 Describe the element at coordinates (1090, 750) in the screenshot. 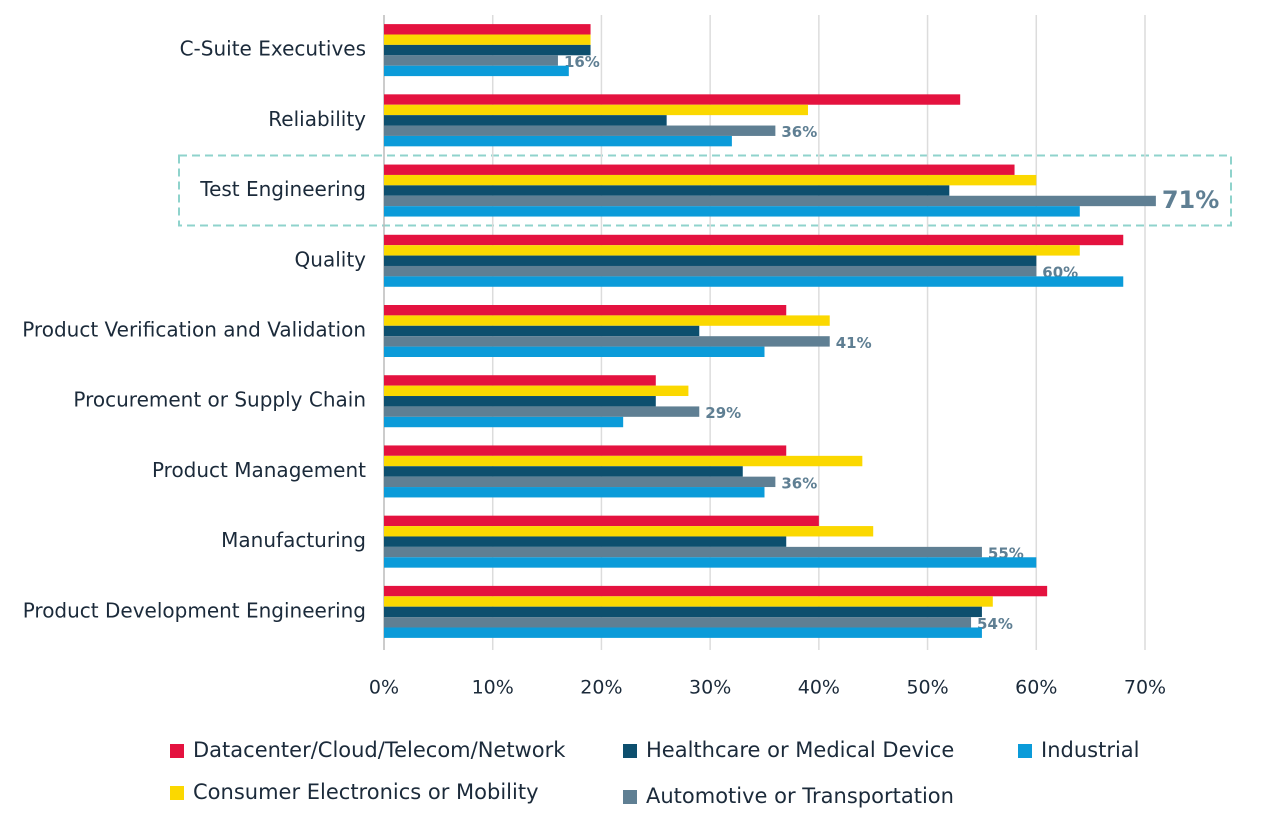

I see `legend-label: Industrial` at that location.